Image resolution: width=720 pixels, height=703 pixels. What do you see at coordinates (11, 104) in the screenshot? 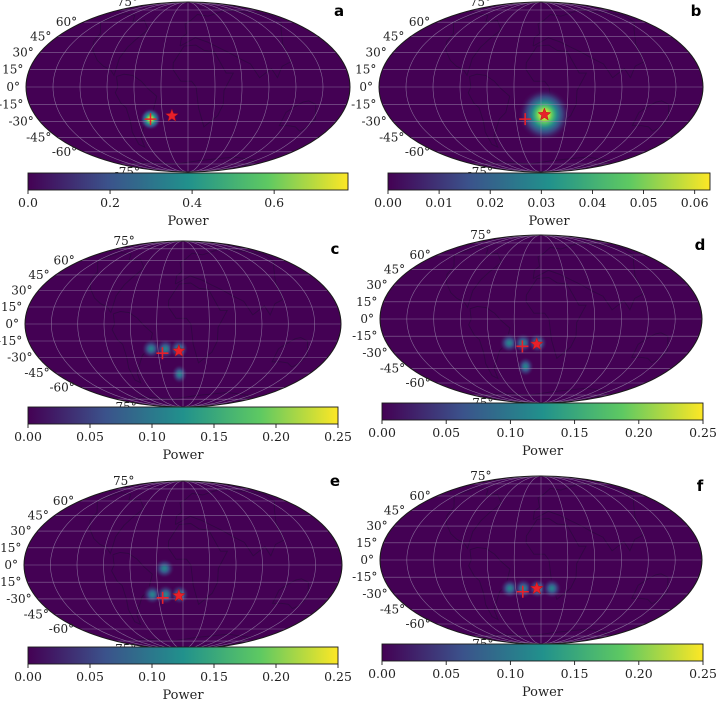
I see `lat-label: -15°` at bounding box center [11, 104].